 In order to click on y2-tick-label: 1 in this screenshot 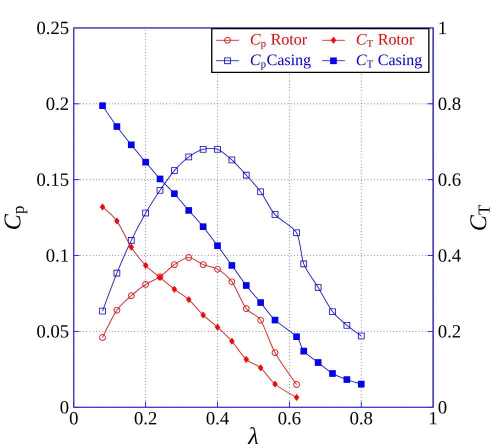, I will do `click(442, 28)`.